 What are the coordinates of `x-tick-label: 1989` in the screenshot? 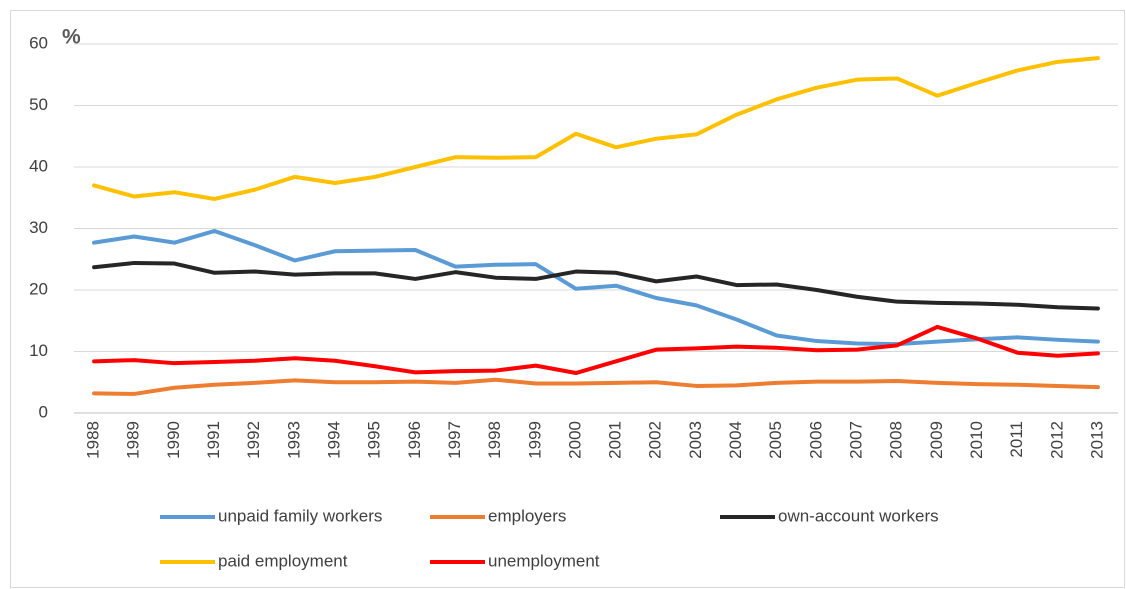 It's located at (133, 440).